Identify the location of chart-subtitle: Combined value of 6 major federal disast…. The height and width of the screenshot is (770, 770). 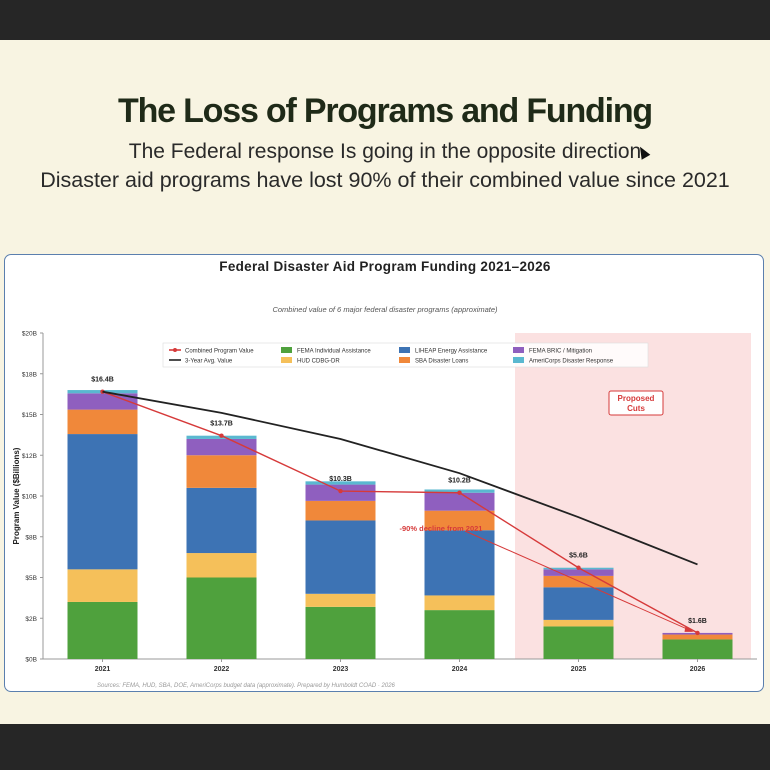
(385, 309).